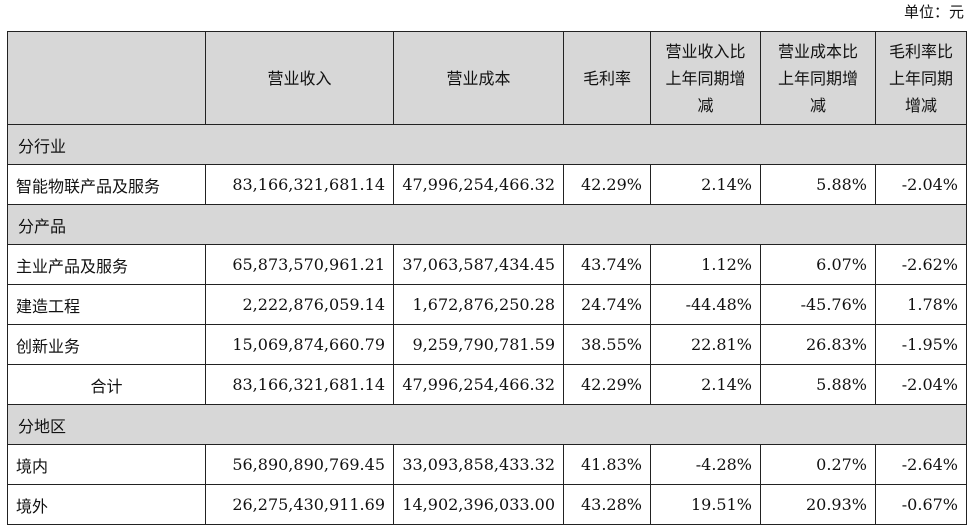 Image resolution: width=972 pixels, height=530 pixels. I want to click on margin-change-cell: -1.95%, so click(921, 344).